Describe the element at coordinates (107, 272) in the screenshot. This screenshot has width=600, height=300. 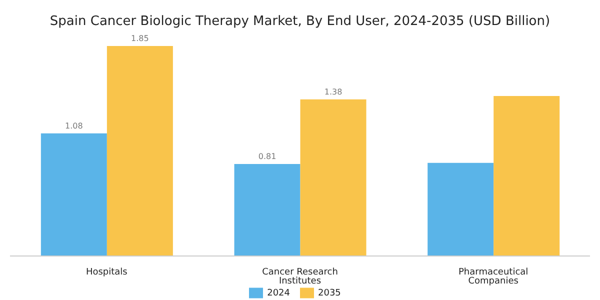
I see `x-tick-label: Hospitals` at that location.